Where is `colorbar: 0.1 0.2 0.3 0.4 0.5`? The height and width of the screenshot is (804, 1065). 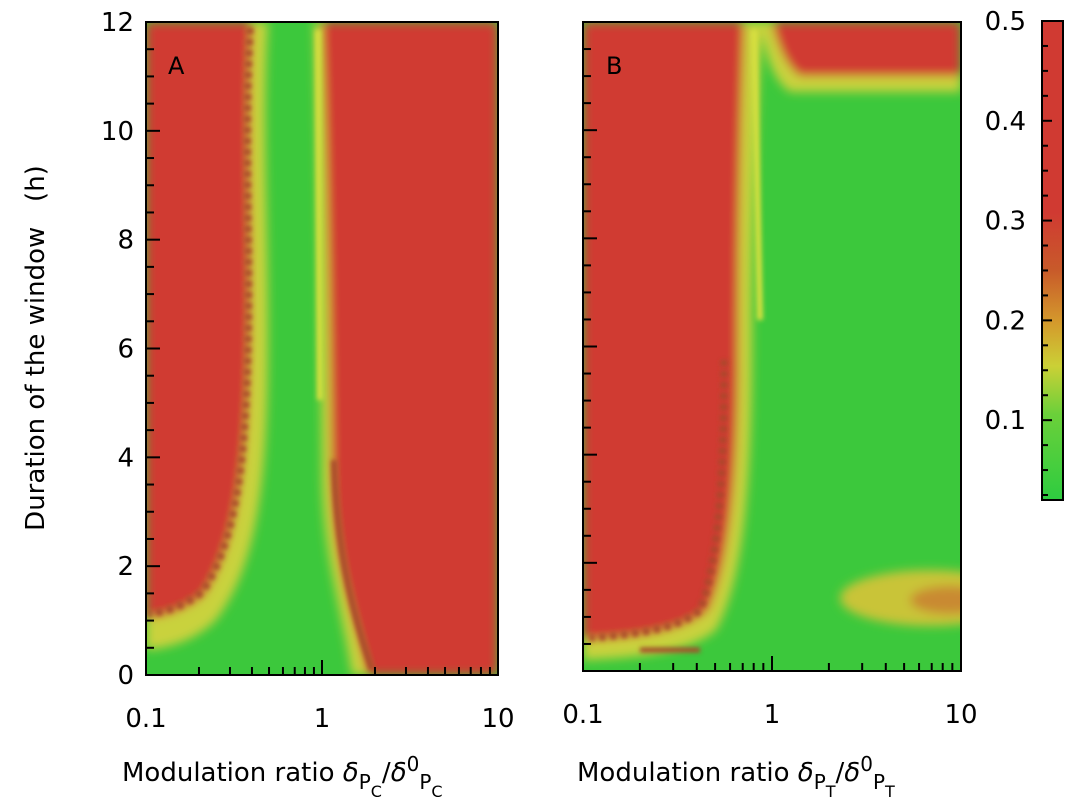
colorbar: 0.1 0.2 0.3 0.4 0.5 is located at coordinates (1024, 254).